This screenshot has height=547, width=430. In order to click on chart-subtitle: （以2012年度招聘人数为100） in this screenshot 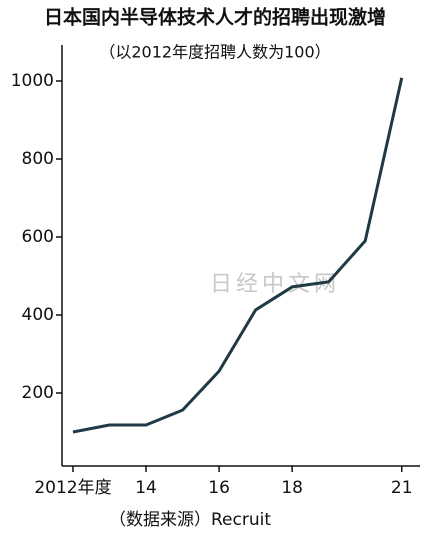, I will do `click(214, 52)`.